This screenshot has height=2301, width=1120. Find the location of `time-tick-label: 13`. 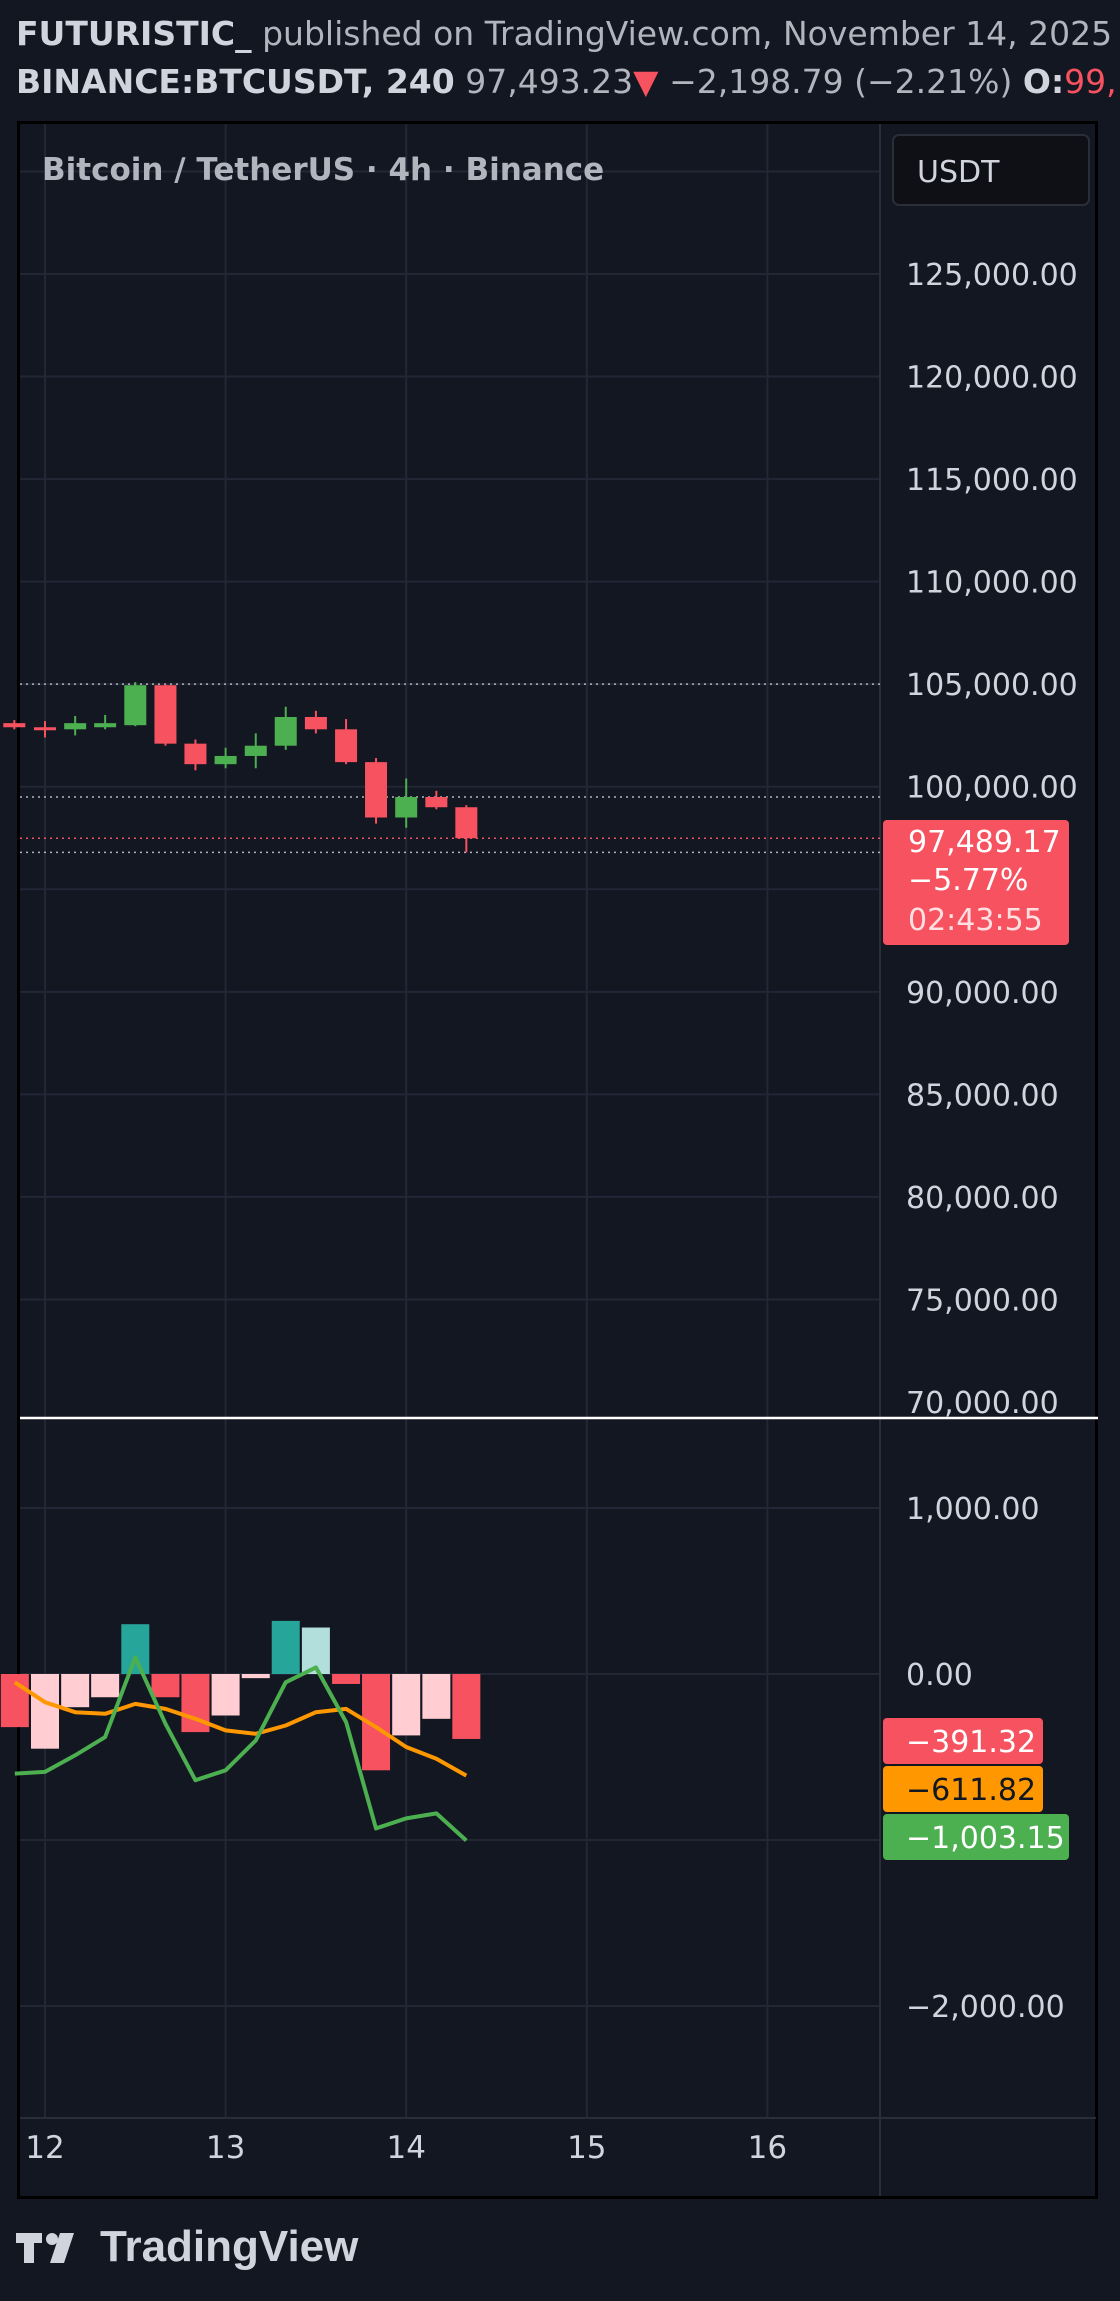

time-tick-label: 13 is located at coordinates (225, 2148).